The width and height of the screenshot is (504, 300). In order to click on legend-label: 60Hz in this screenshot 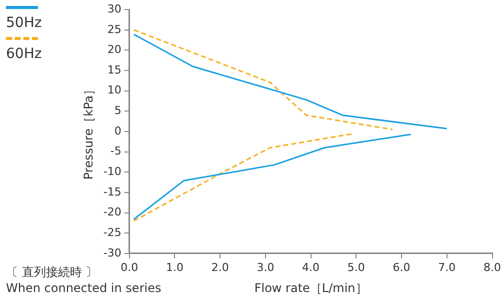, I will do `click(24, 54)`.